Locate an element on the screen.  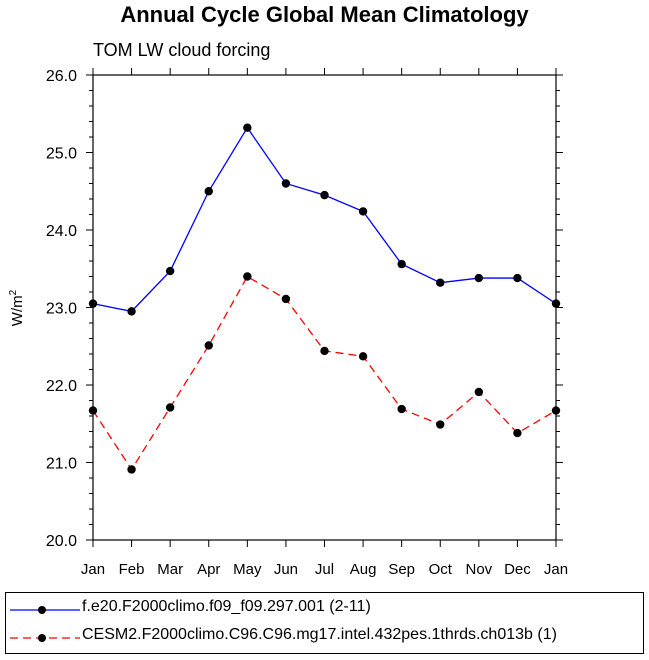
y-tick-label: 24.0 is located at coordinates (61, 231).